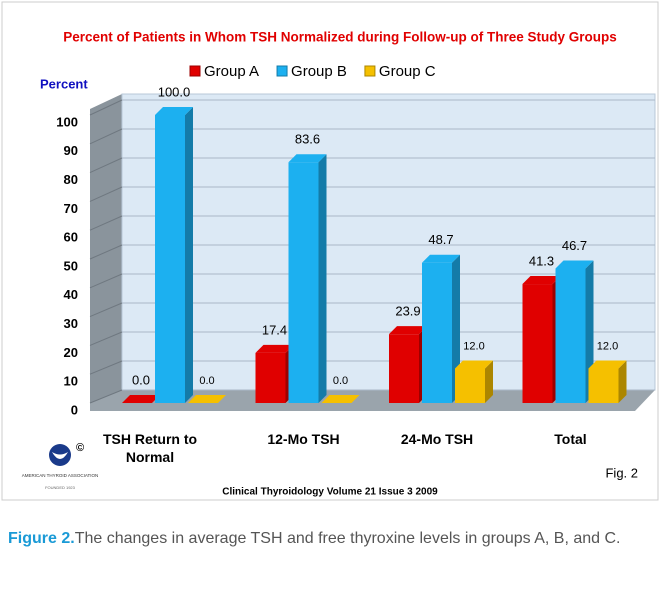  What do you see at coordinates (407, 71) in the screenshot?
I see `legend-label: Group C` at bounding box center [407, 71].